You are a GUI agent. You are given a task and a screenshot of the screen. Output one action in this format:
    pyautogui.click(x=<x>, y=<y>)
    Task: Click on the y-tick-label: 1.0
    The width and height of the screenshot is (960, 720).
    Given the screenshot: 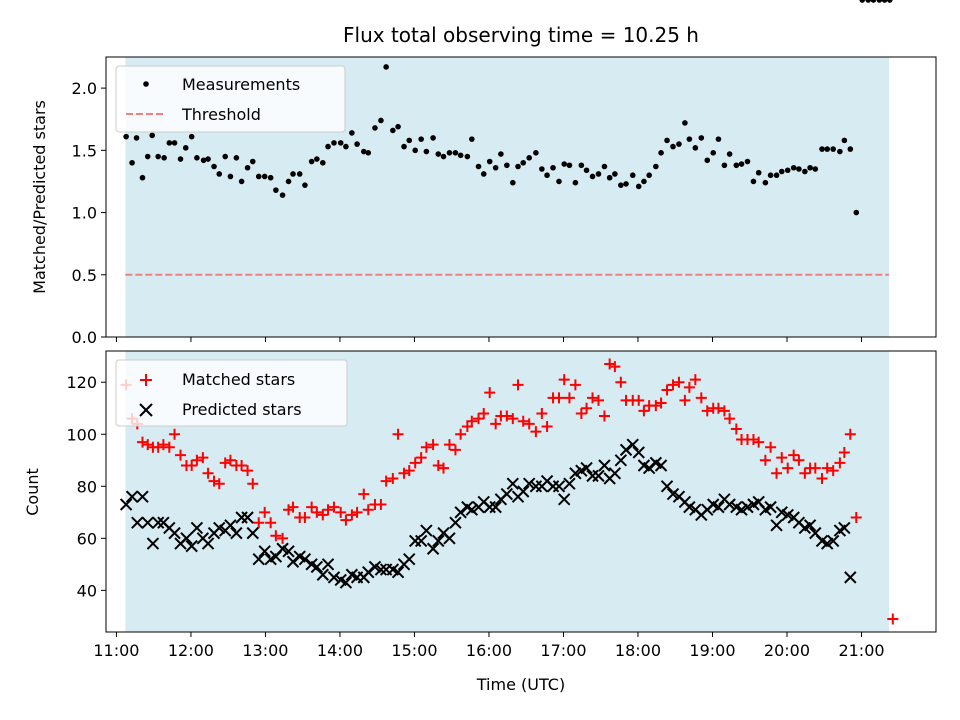 What is the action you would take?
    pyautogui.click(x=84, y=213)
    